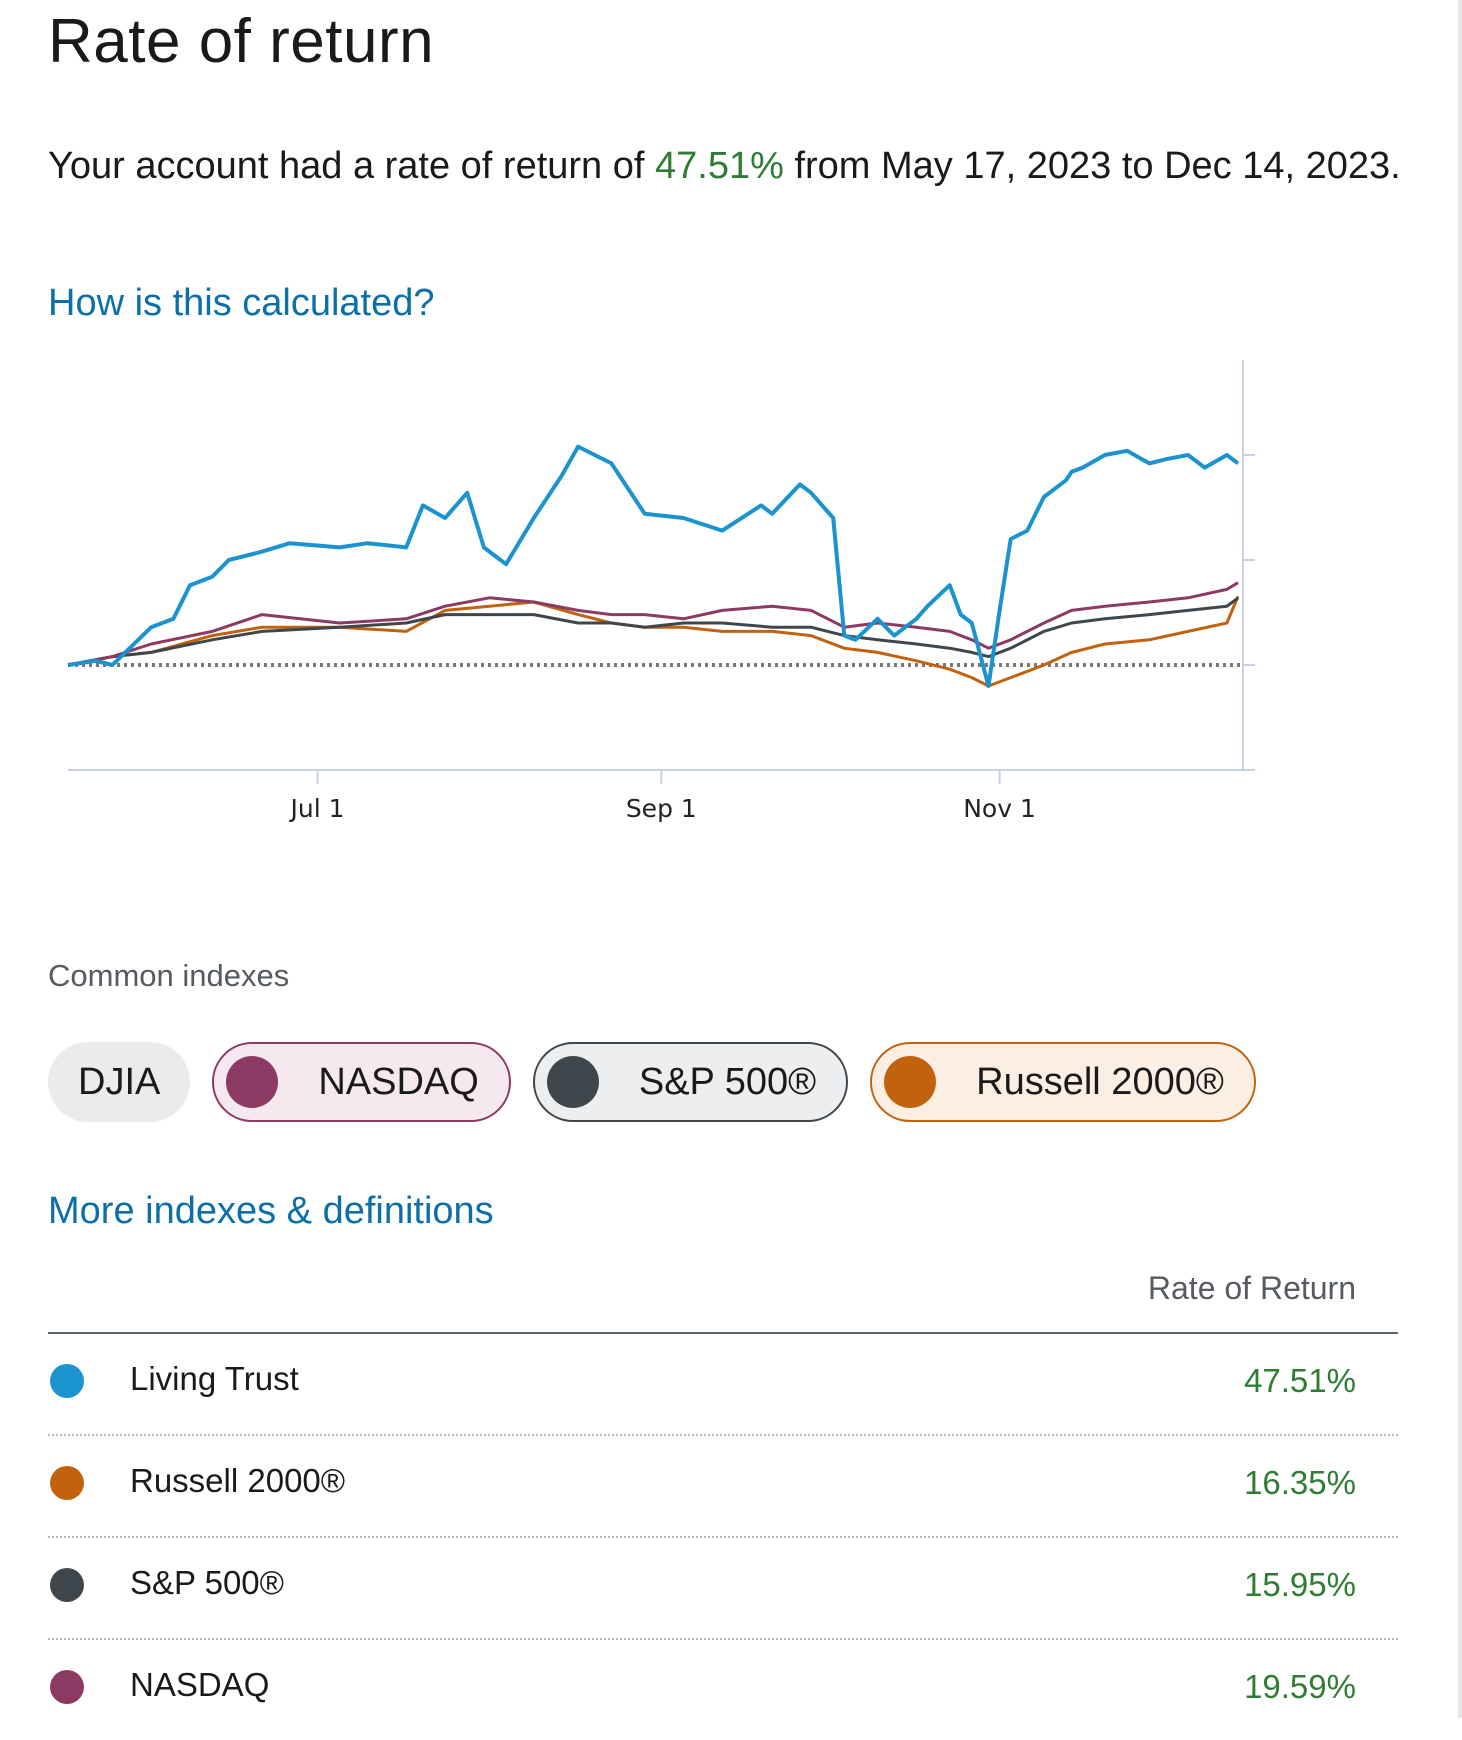  What do you see at coordinates (1300, 1686) in the screenshot?
I see `row-value: 19.59%` at bounding box center [1300, 1686].